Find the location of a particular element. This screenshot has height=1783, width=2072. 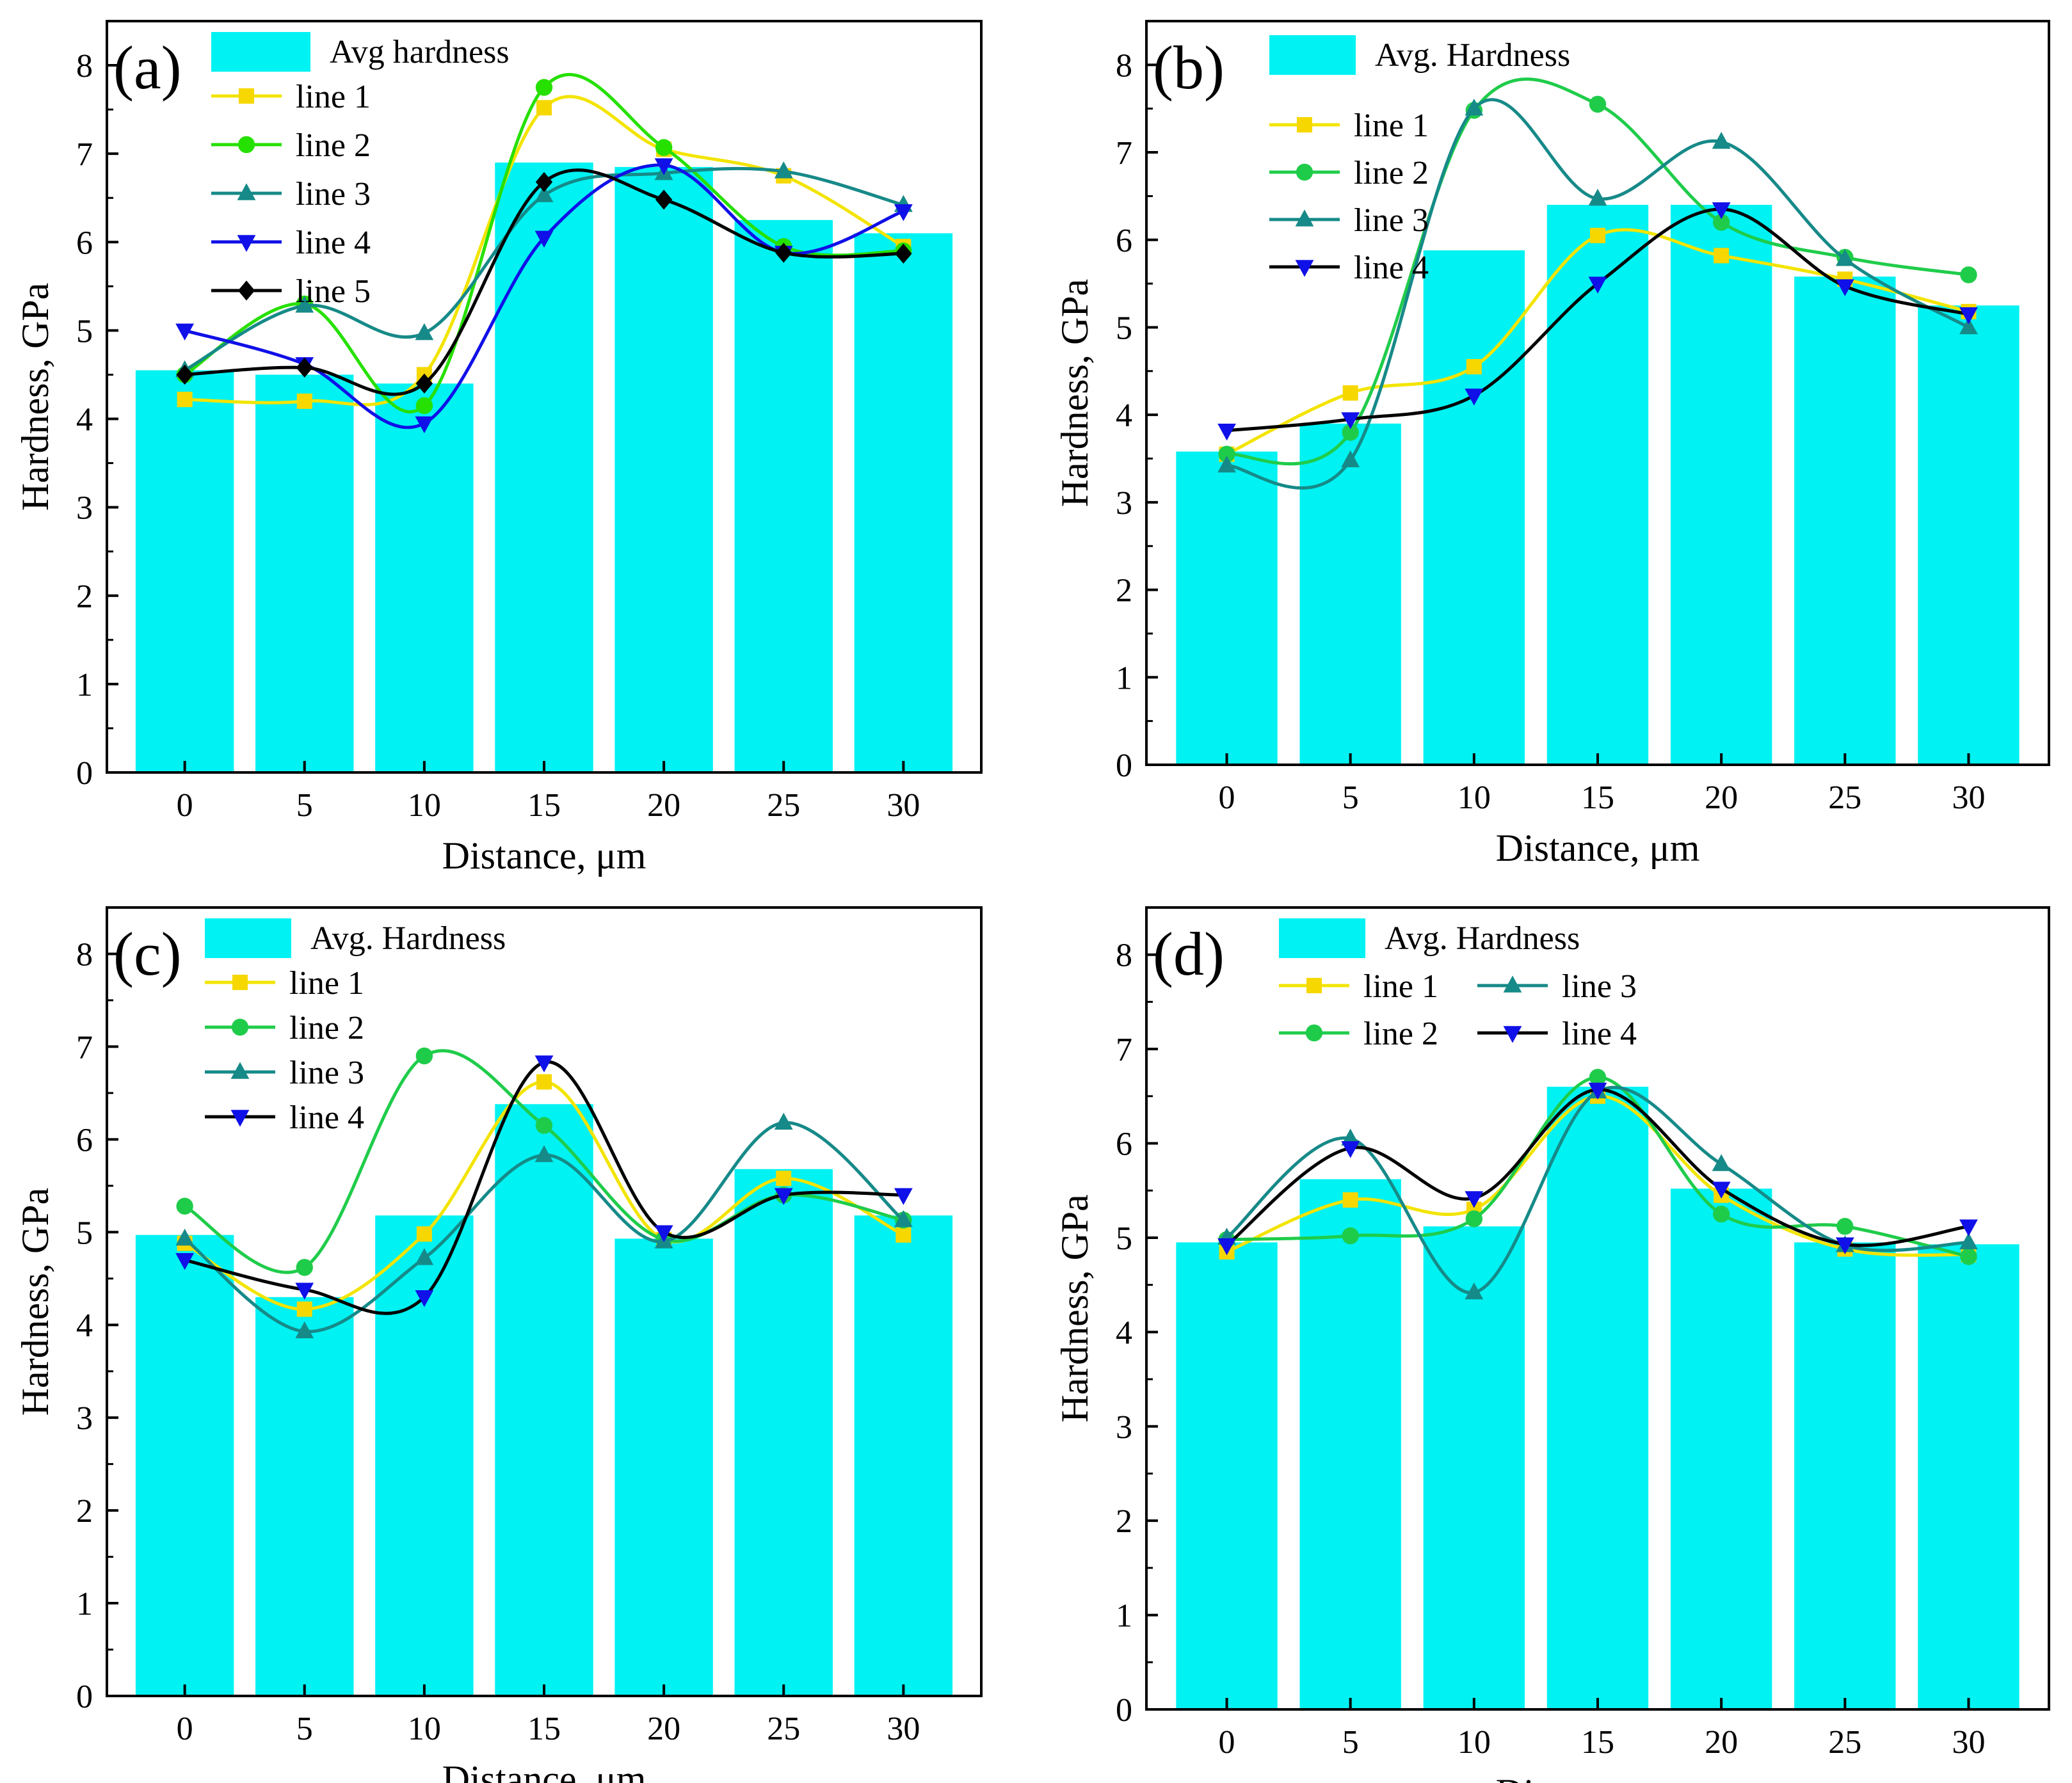

x-tick-label: 0 is located at coordinates (1227, 798).